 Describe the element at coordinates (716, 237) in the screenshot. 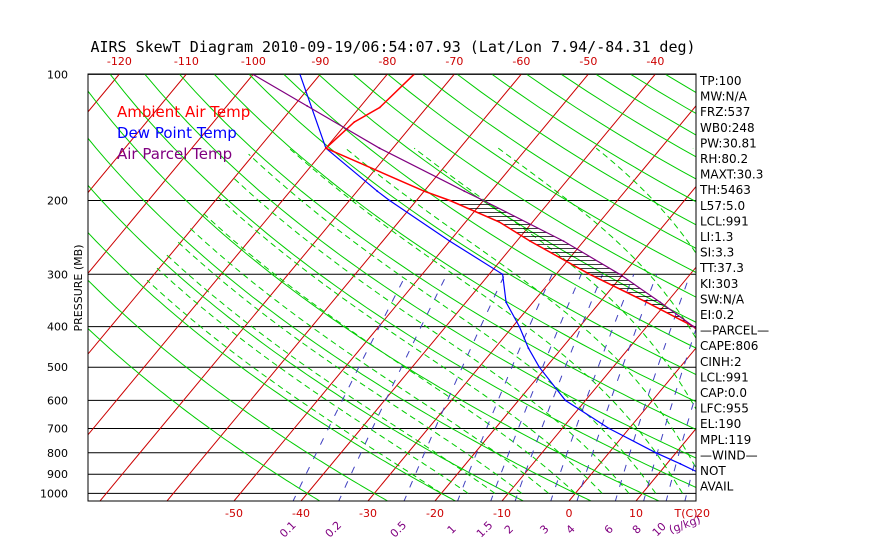

I see `index-item: LI:1.3` at that location.